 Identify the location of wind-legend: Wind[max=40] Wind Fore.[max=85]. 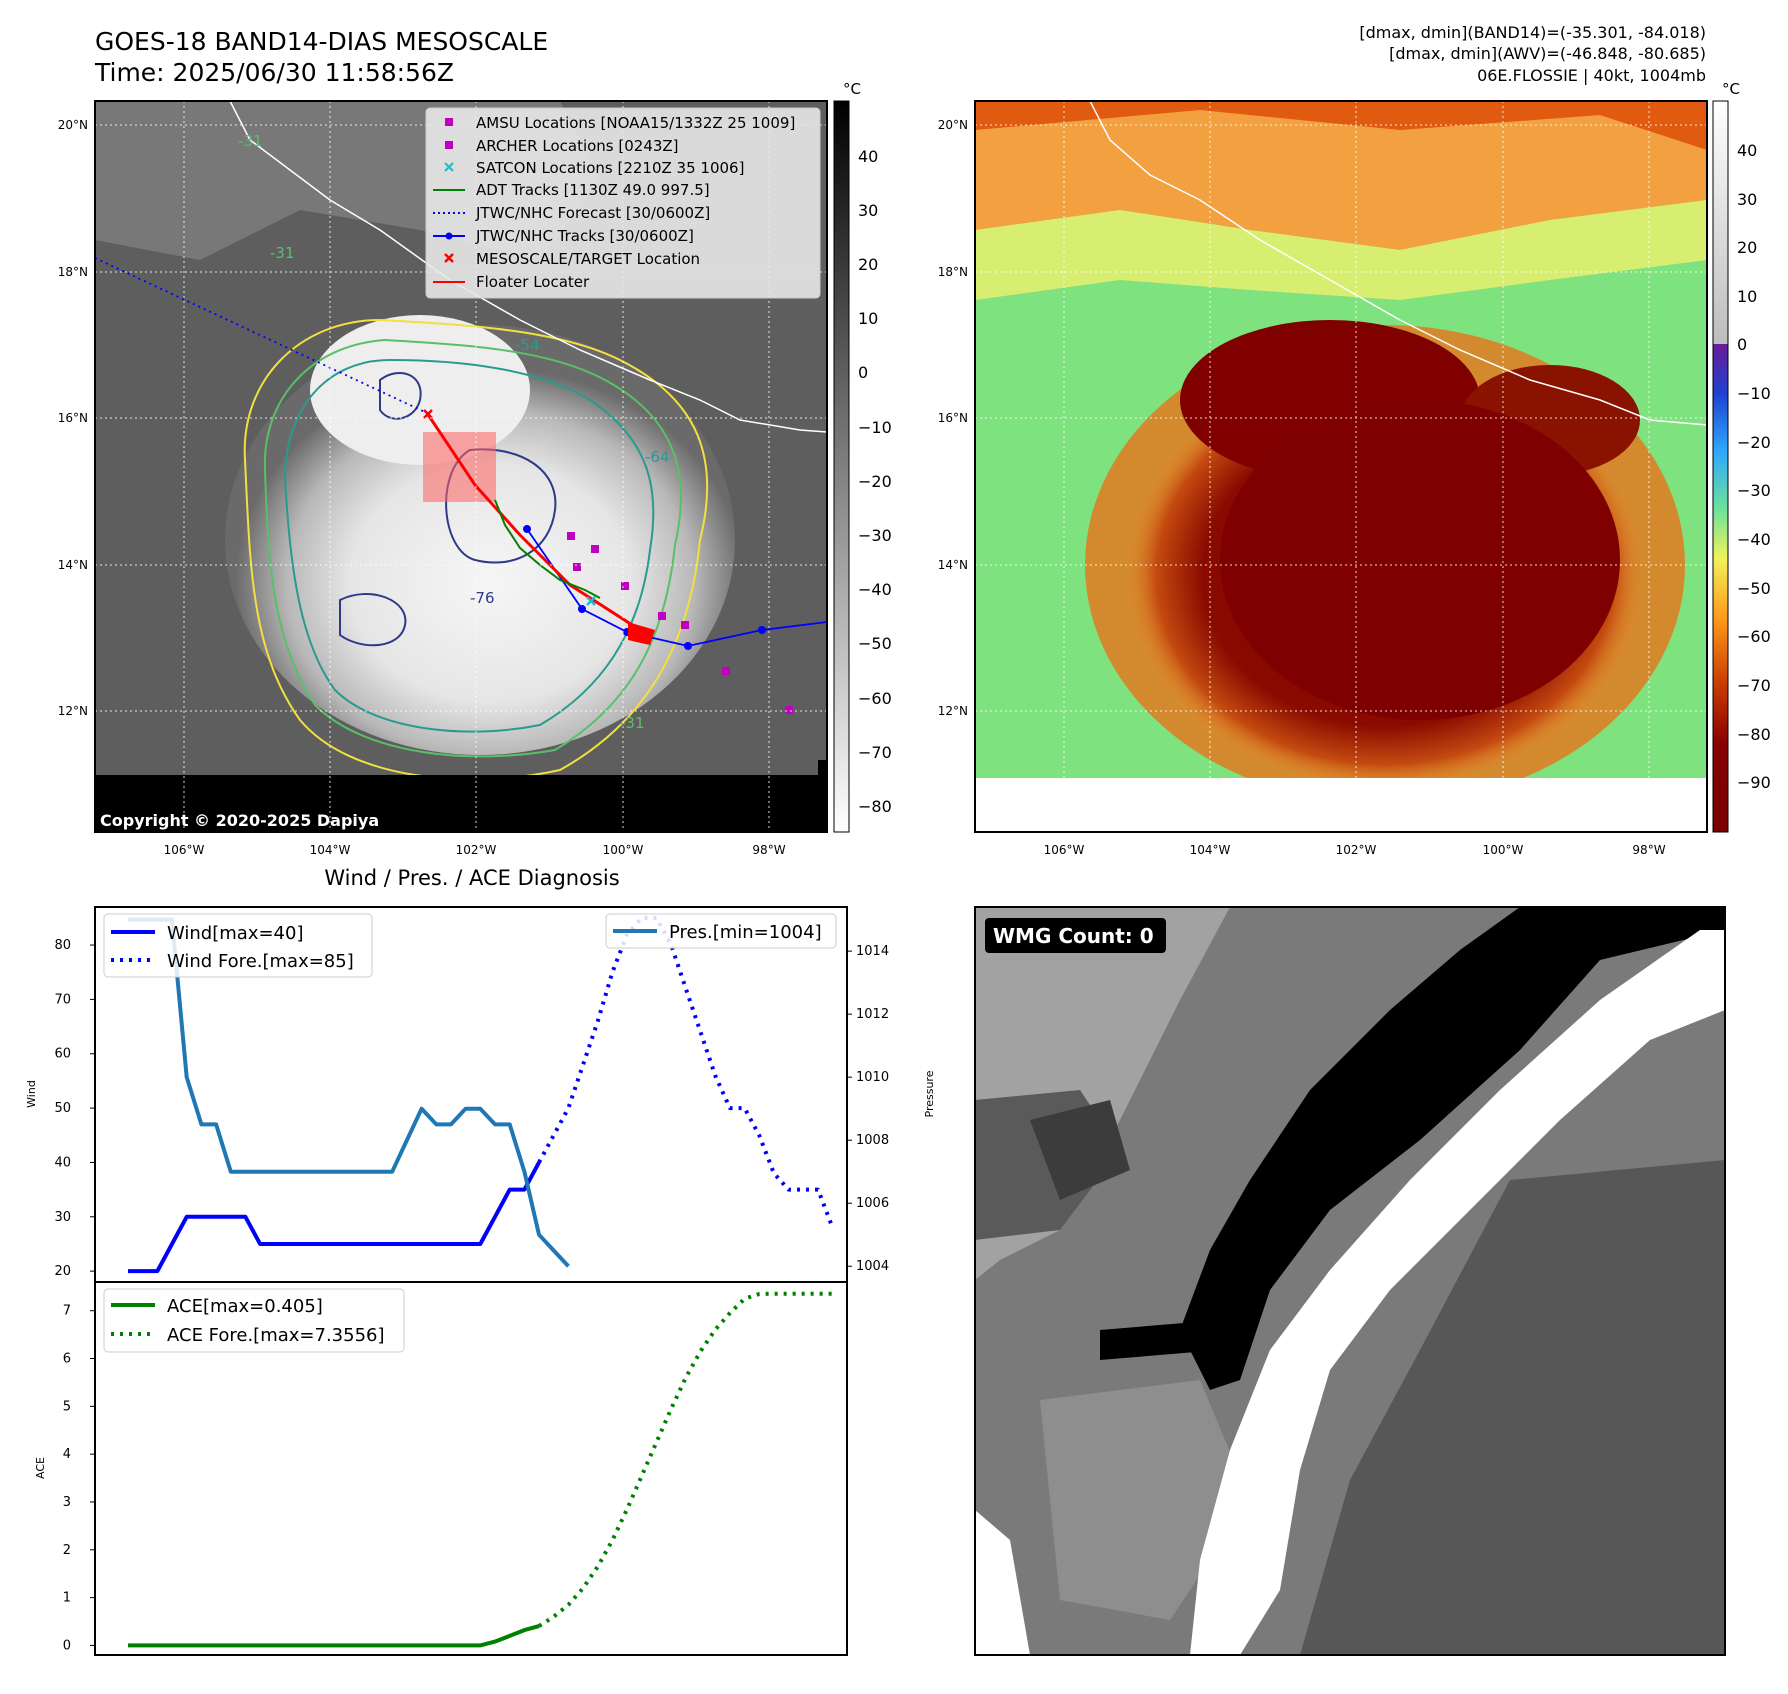
(238, 945).